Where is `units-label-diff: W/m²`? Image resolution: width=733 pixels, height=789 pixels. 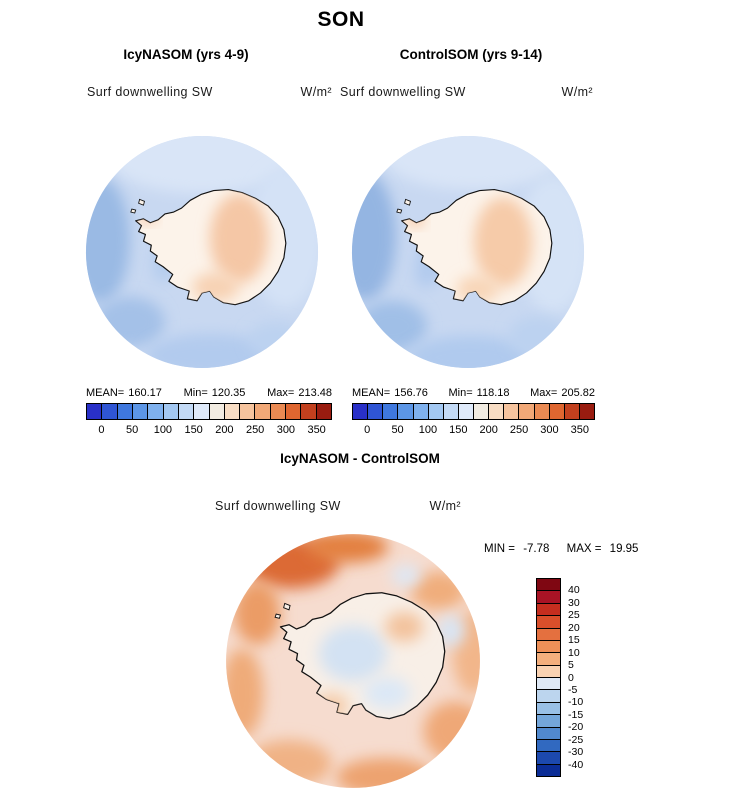 units-label-diff: W/m² is located at coordinates (445, 506).